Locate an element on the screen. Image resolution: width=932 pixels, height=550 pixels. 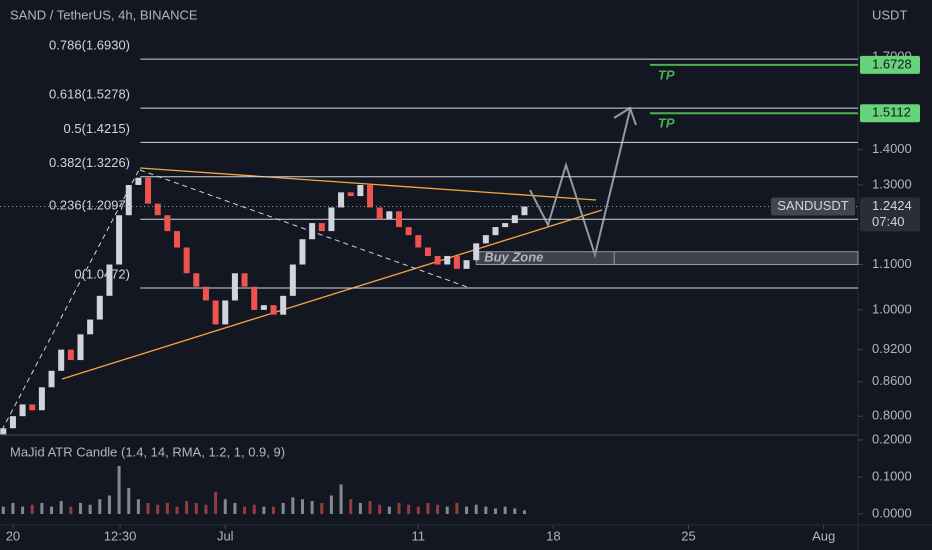
x-tick-label: 25 is located at coordinates (688, 535).